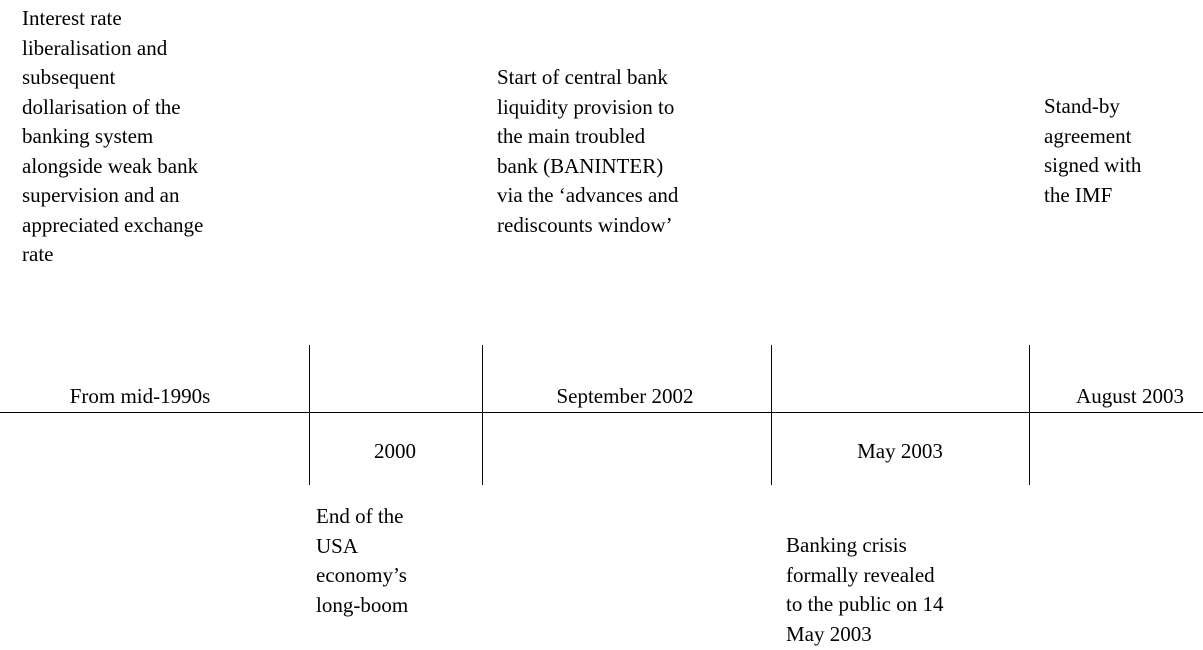 This screenshot has height=650, width=1203. Describe the element at coordinates (140, 396) in the screenshot. I see `event-date: From mid-1990s` at that location.